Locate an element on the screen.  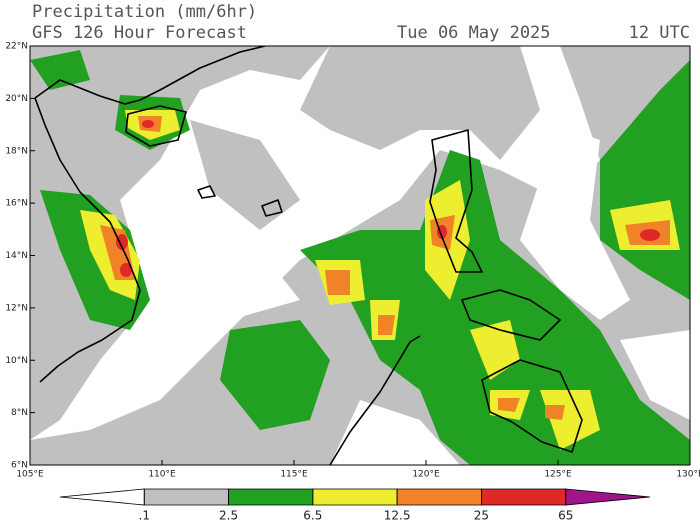
colorbar-label: 6.5 is located at coordinates (312, 516).